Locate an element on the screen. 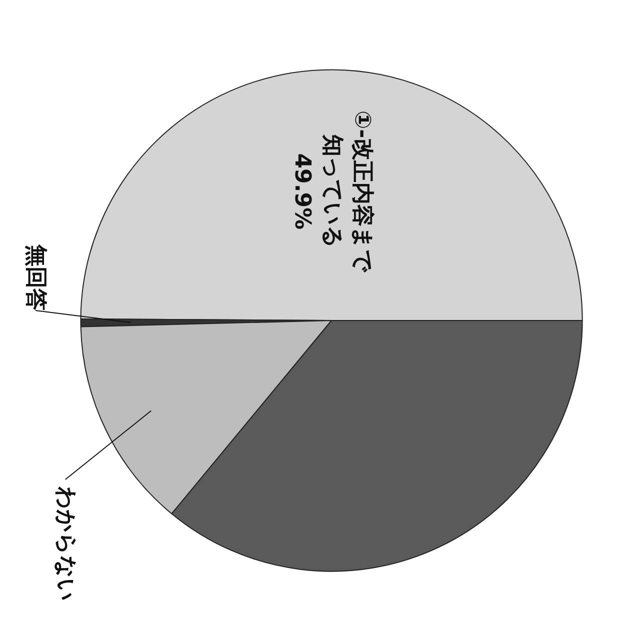  slice-label: 無回答 is located at coordinates (35, 276).